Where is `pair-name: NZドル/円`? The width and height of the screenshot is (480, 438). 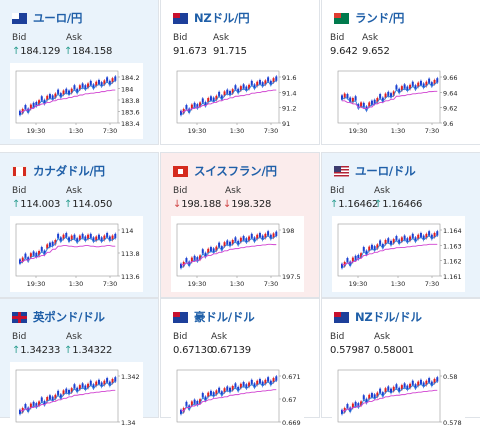
pair-name: NZドル/円 is located at coordinates (222, 18).